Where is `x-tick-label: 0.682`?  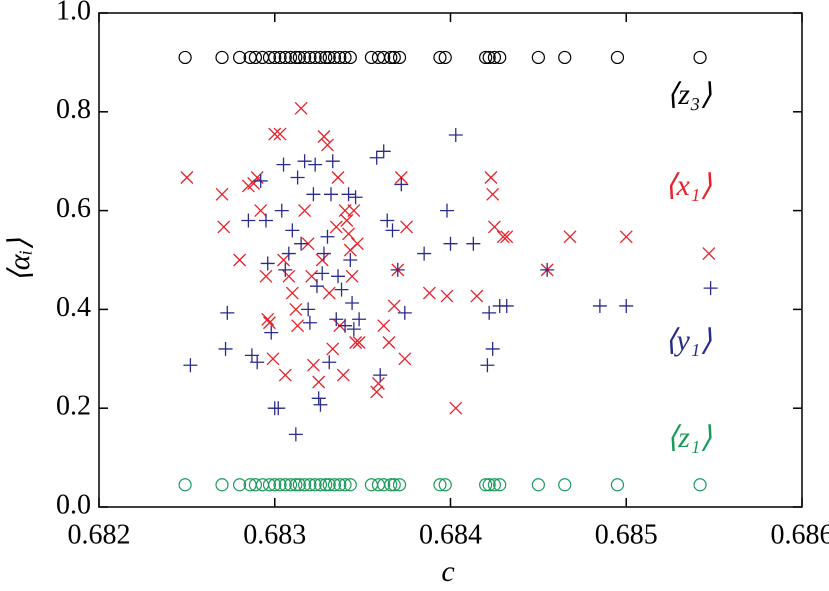
x-tick-label: 0.682 is located at coordinates (99, 534).